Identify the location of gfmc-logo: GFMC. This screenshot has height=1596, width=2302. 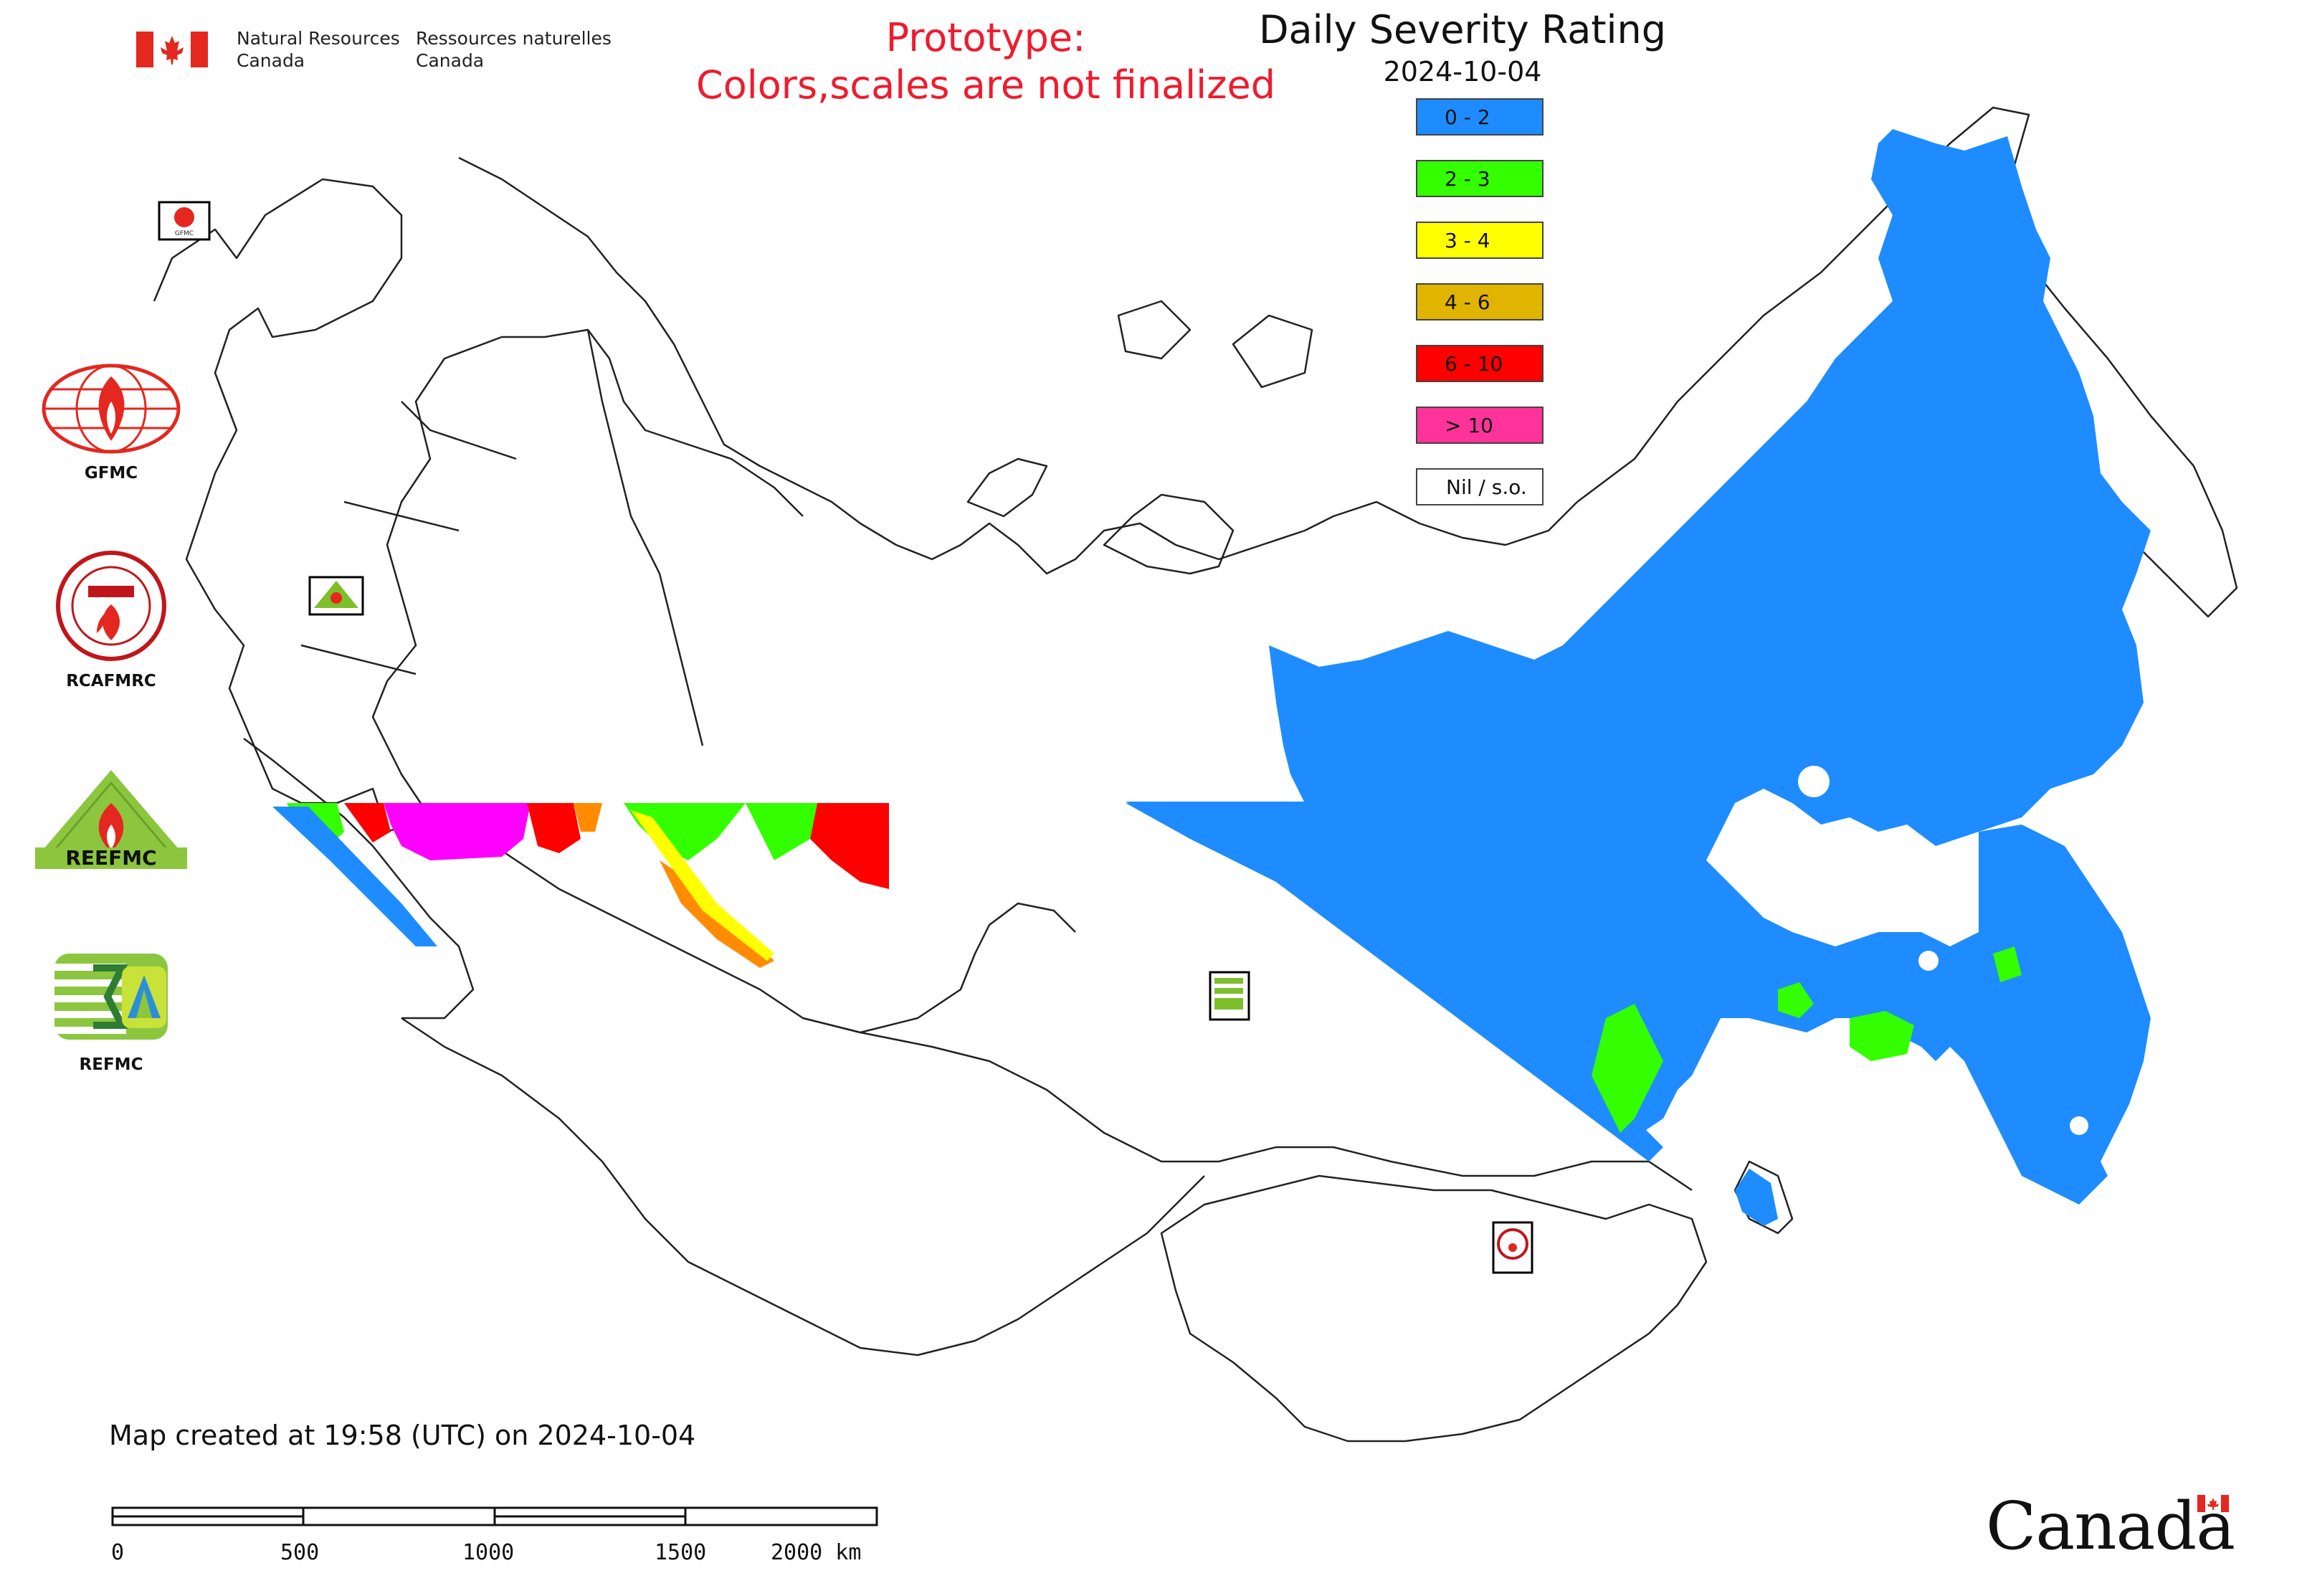
(112, 422).